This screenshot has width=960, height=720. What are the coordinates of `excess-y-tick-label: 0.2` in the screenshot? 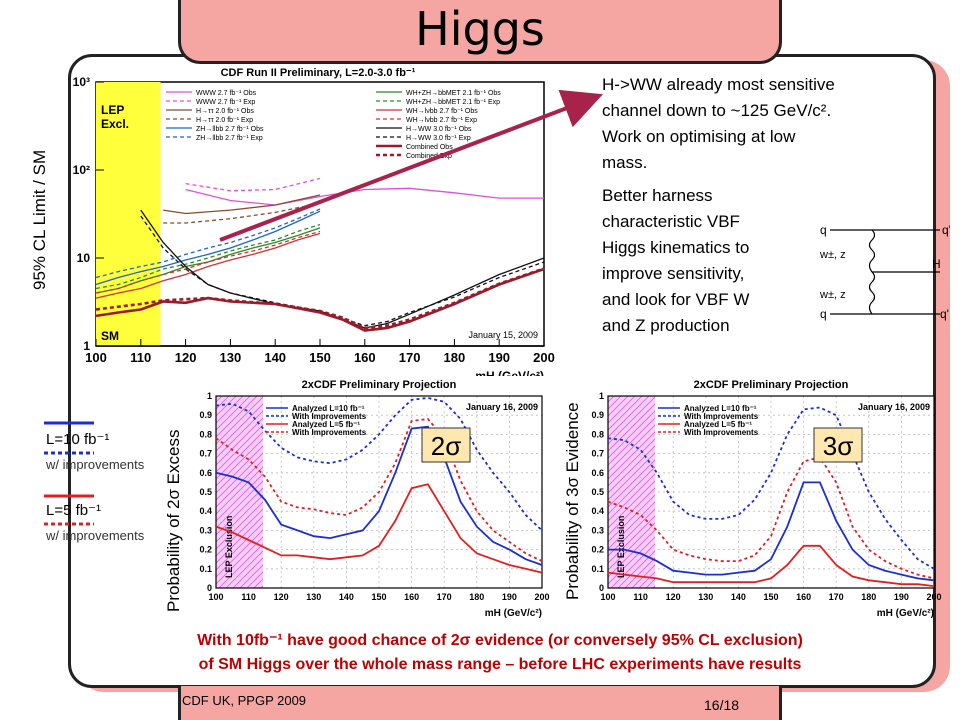 It's located at (205, 550).